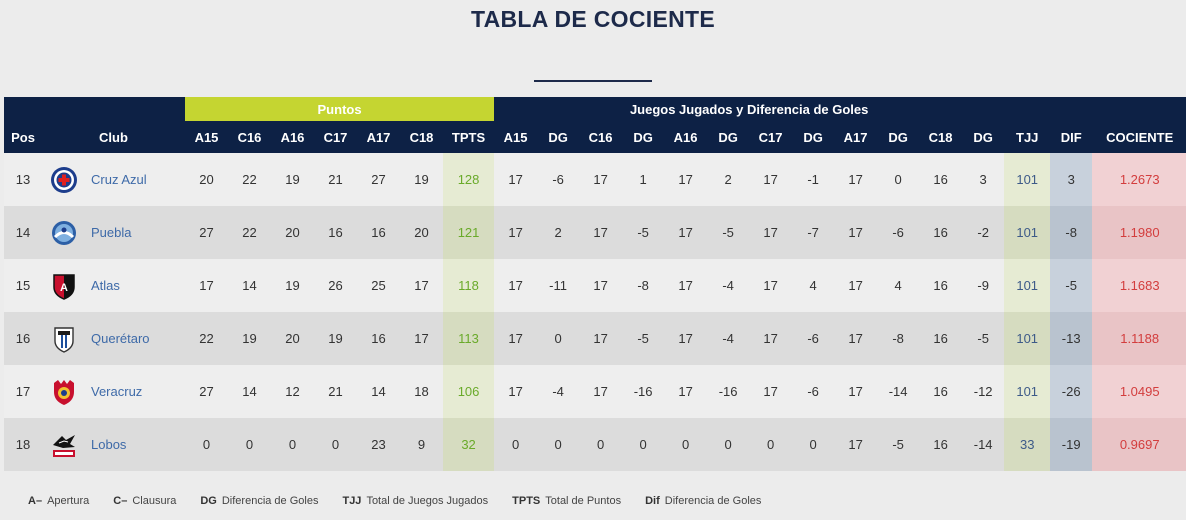 The width and height of the screenshot is (1186, 520). Describe the element at coordinates (105, 285) in the screenshot. I see `club-name-link: Atlas` at that location.